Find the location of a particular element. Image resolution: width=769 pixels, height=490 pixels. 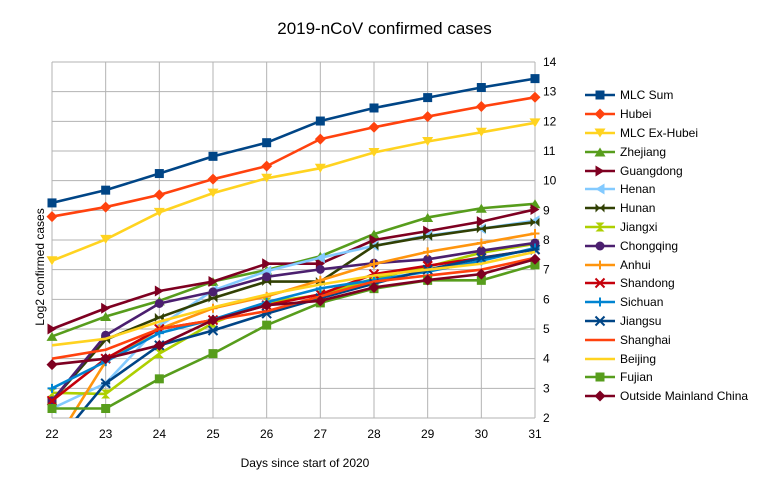

chart-title: 2019-nCoV confirmed cases is located at coordinates (384, 28).